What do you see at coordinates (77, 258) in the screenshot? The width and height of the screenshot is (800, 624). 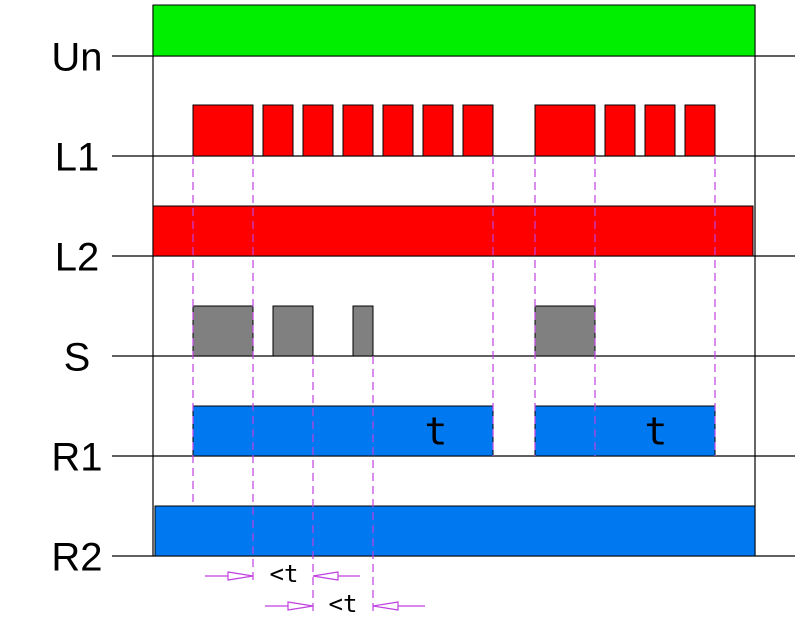 I see `signal-label: L2` at bounding box center [77, 258].